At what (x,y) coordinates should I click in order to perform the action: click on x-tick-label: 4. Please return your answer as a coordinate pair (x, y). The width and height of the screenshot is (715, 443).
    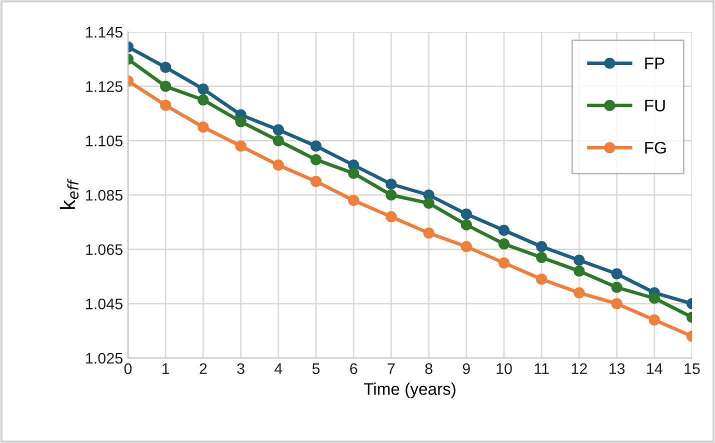
    Looking at the image, I should click on (278, 368).